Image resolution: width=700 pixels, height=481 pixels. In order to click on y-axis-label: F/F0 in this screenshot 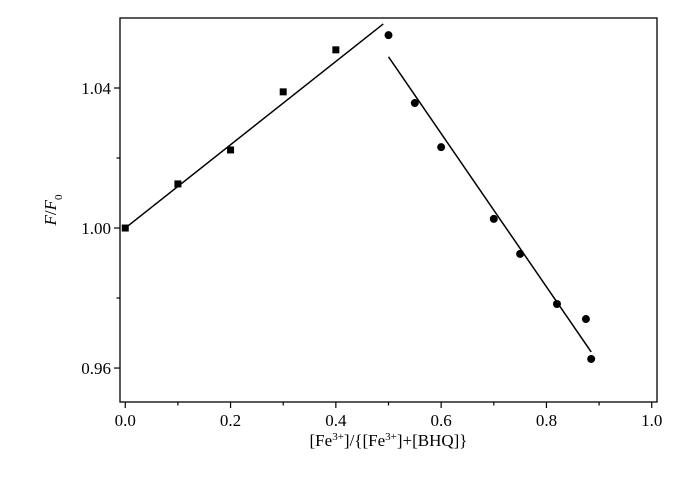, I will do `click(53, 210)`.